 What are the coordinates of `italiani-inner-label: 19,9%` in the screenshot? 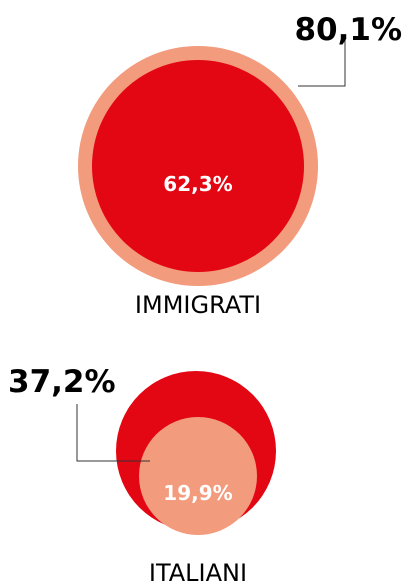 It's located at (197, 493).